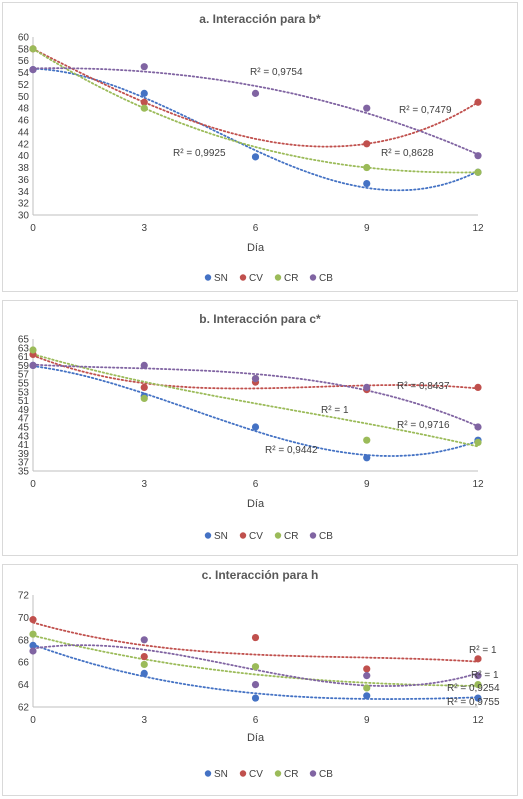  What do you see at coordinates (144, 484) in the screenshot?
I see `x-tick-label: 3` at bounding box center [144, 484].